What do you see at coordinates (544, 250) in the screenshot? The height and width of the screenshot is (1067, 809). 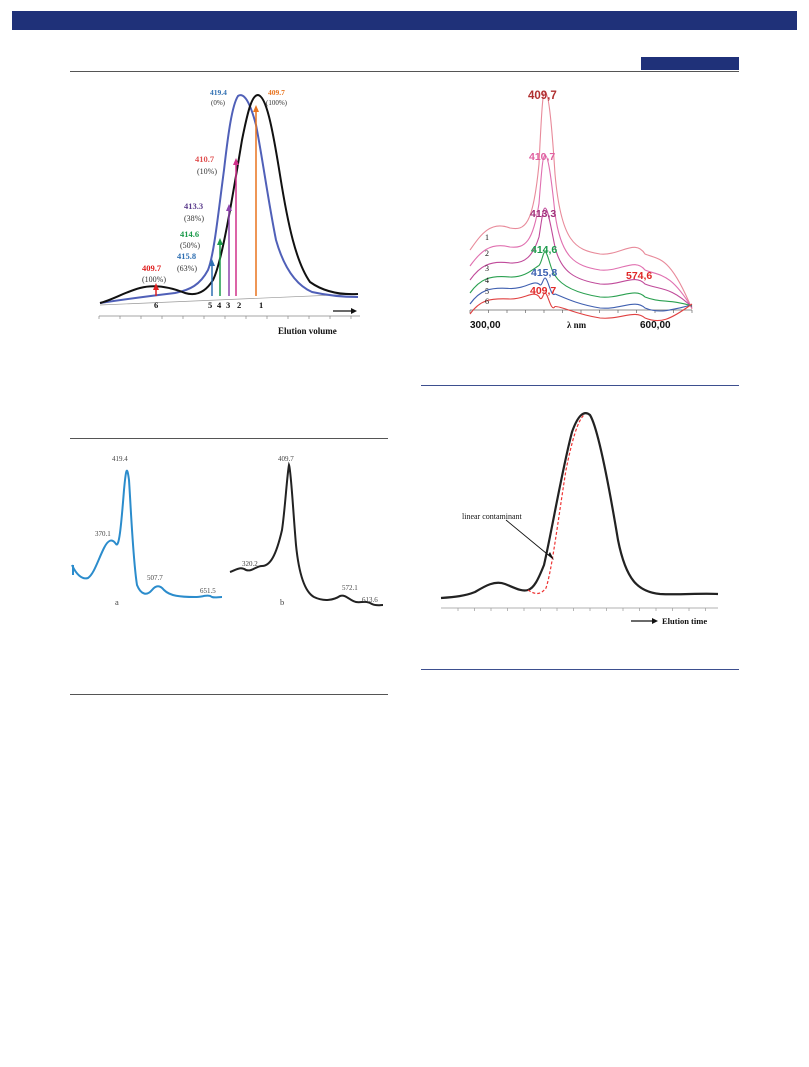 I see `peak-label-414-6: 414,6` at bounding box center [544, 250].